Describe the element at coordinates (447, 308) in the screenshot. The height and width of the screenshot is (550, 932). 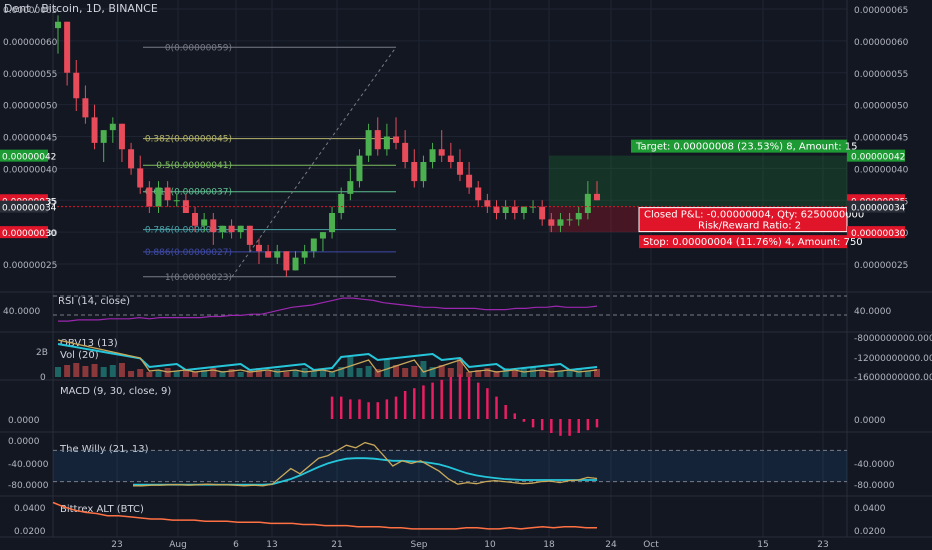
I see `rsi-pane: RSI (14, close) 40.0000 40.0000` at that location.